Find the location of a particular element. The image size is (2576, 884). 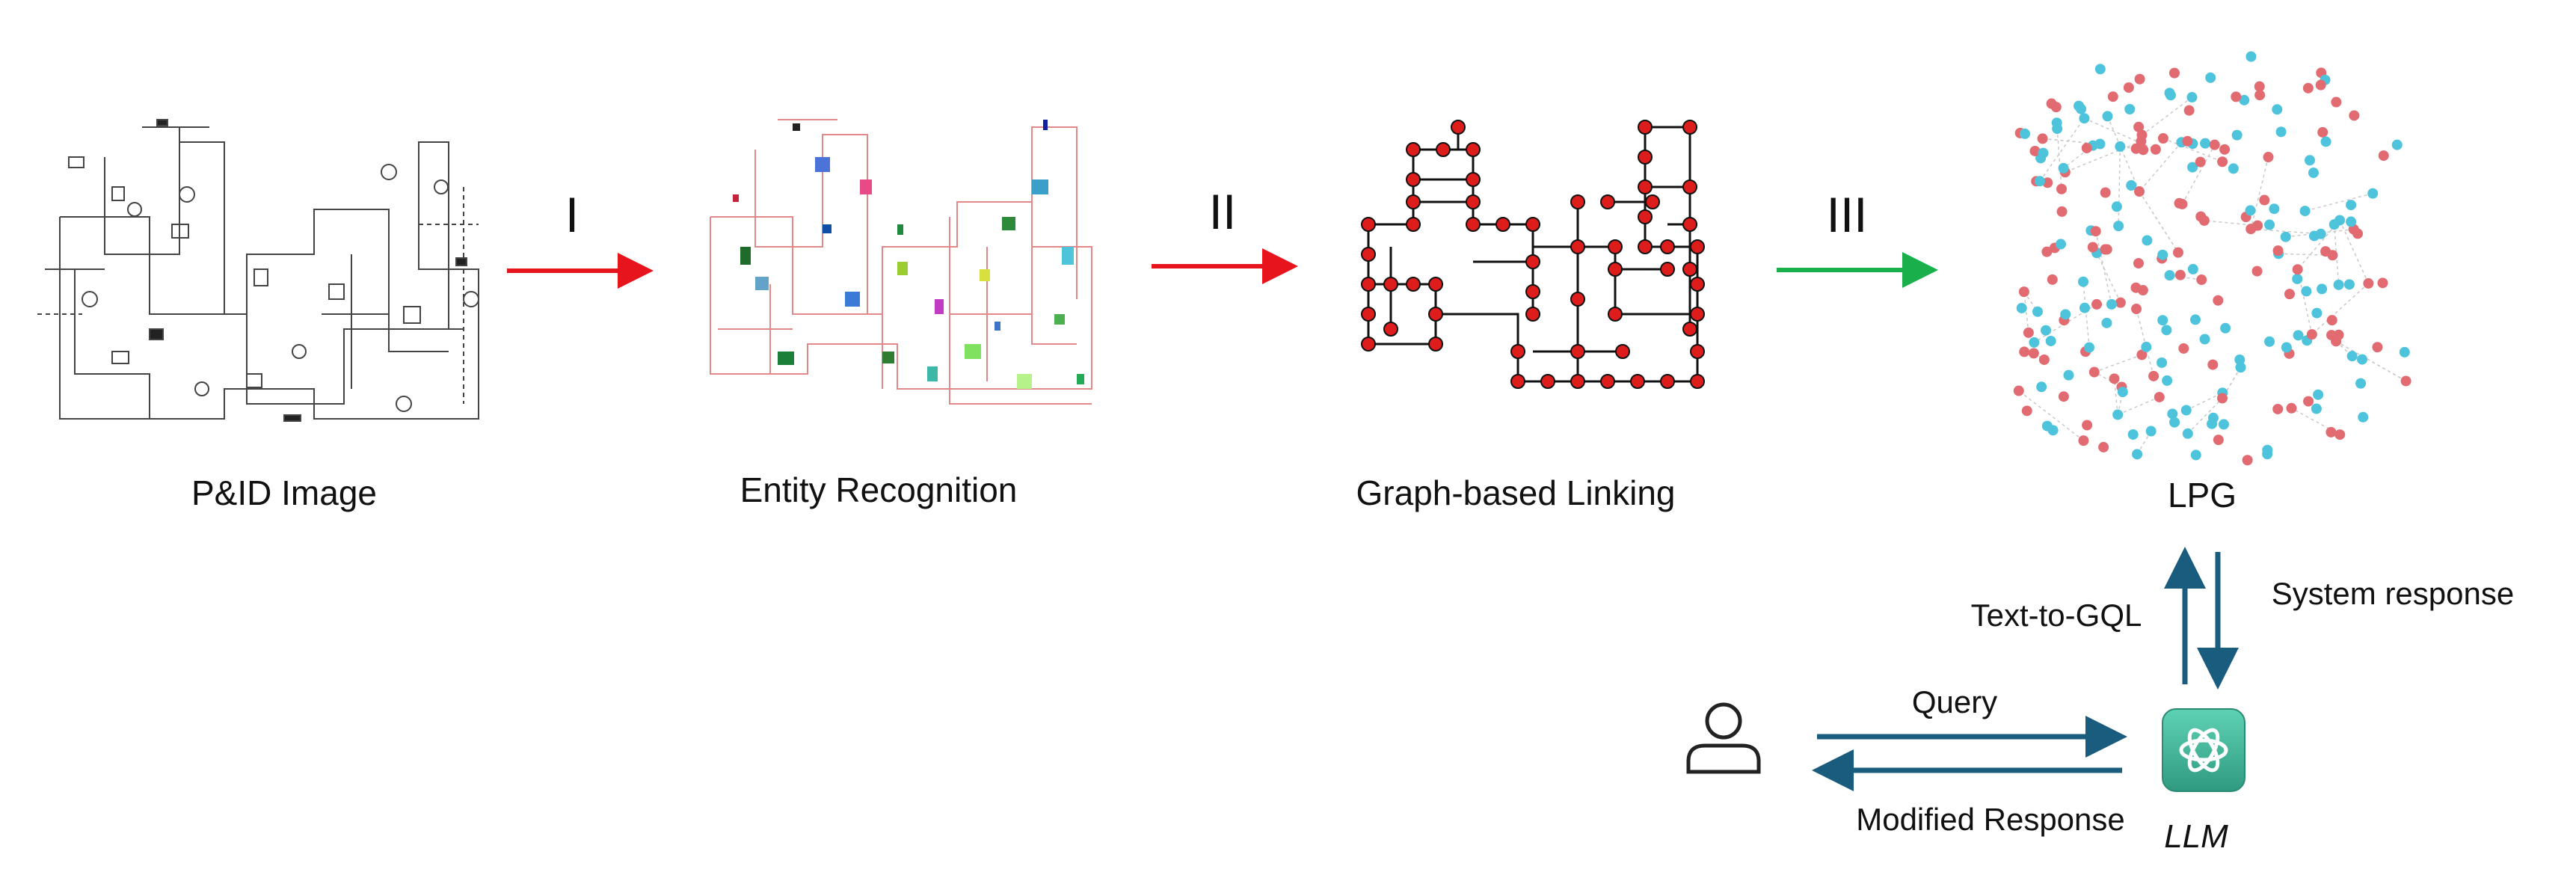

graph-linking-label: Graph-based Linking is located at coordinates (1515, 492).